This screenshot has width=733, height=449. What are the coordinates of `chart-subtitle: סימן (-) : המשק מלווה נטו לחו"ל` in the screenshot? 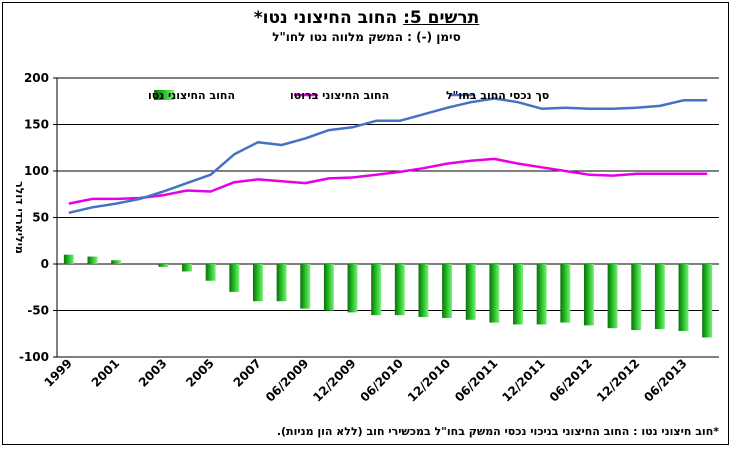 It's located at (366, 37).